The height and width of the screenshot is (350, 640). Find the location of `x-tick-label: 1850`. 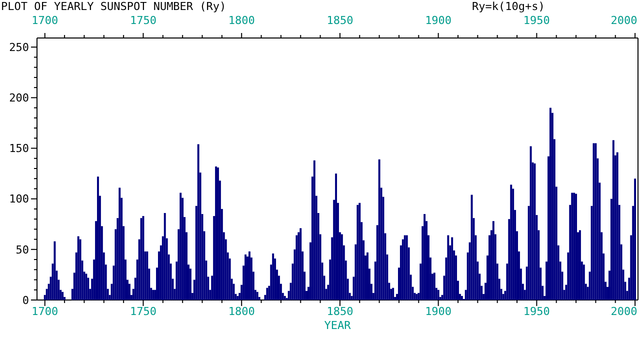

x-tick-label: 1850 is located at coordinates (340, 311).